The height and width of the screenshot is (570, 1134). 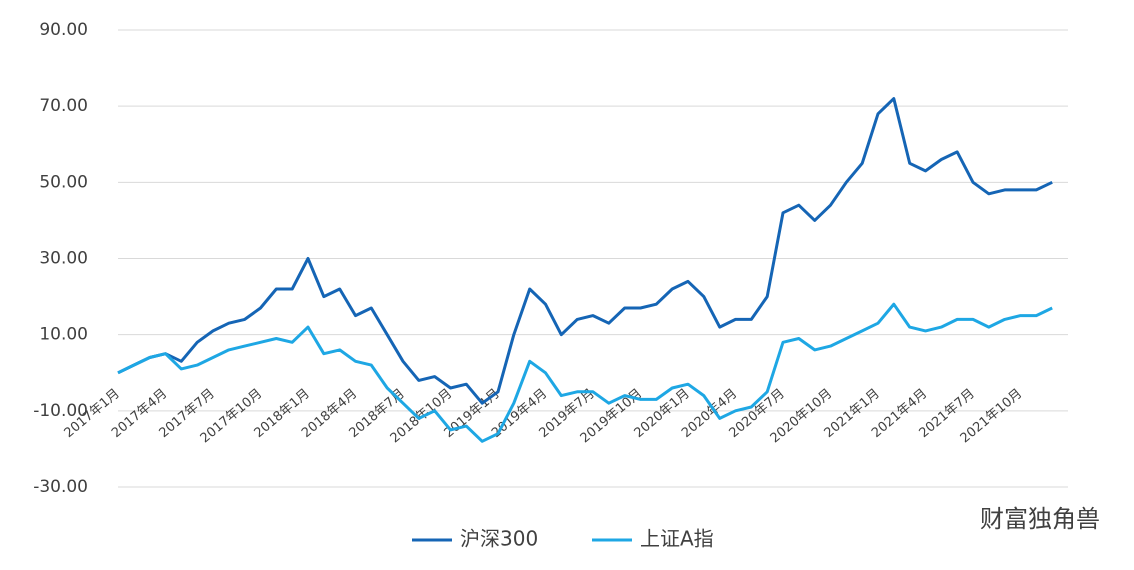 I want to click on legend-label: 上证A指, so click(x=677, y=539).